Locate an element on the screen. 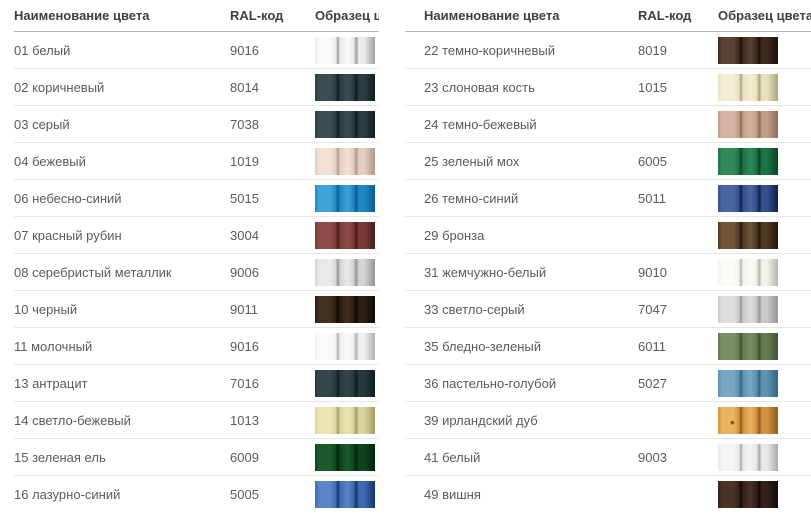 Image resolution: width=811 pixels, height=515 pixels. ral-code-cell: 6011 is located at coordinates (652, 346).